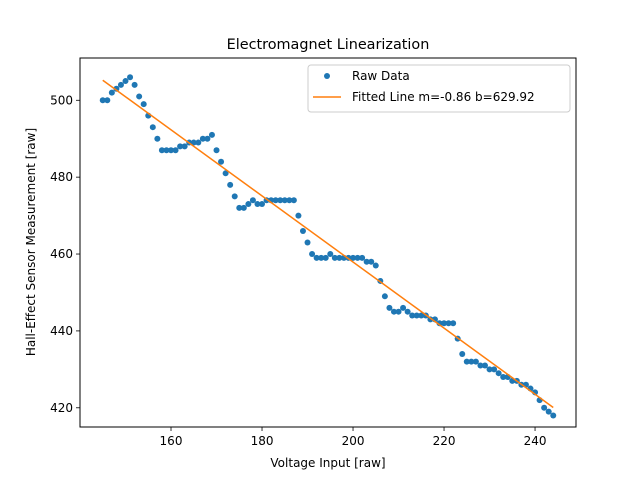 The image size is (640, 480). I want to click on y-axis-label: Hall-Effect Sensor Measurement [raw], so click(31, 242).